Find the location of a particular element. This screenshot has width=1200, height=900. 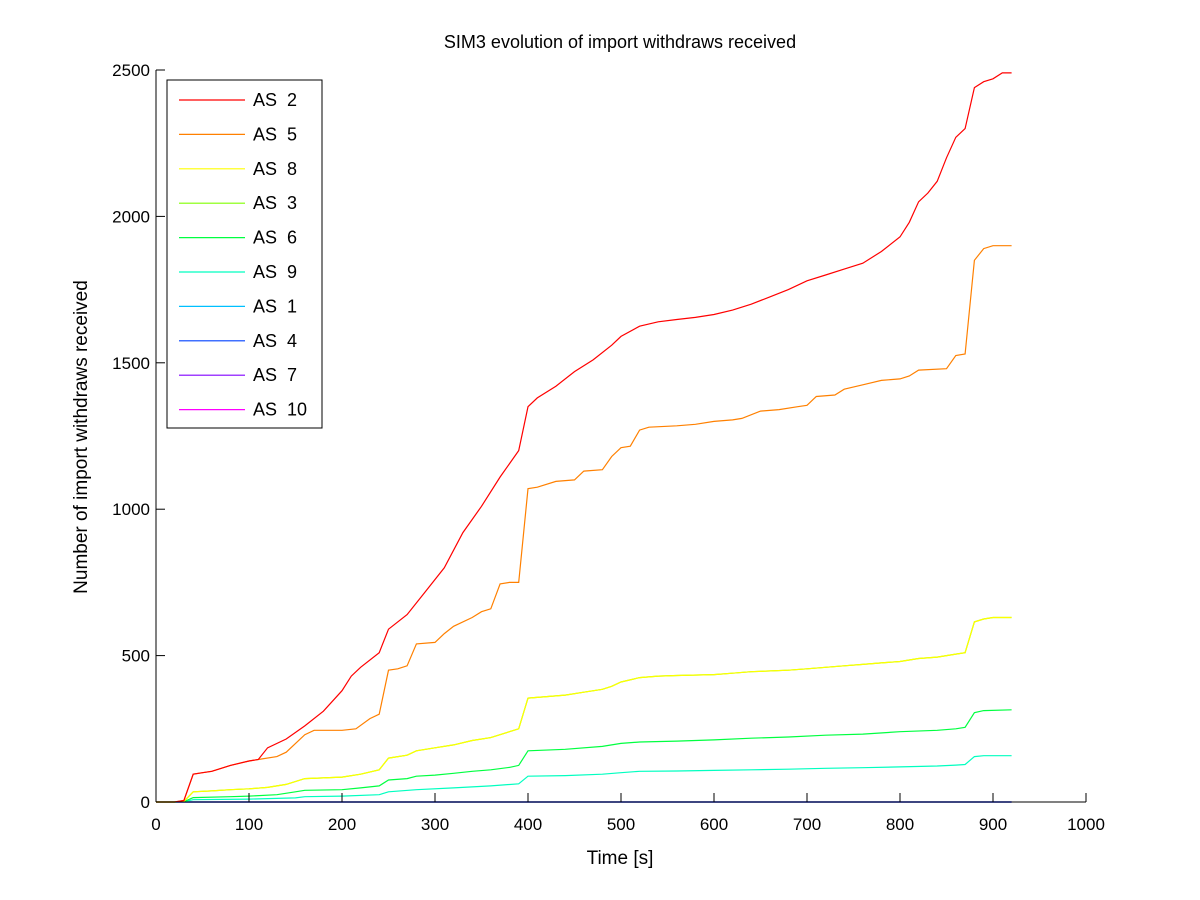

legend-box is located at coordinates (244, 254).